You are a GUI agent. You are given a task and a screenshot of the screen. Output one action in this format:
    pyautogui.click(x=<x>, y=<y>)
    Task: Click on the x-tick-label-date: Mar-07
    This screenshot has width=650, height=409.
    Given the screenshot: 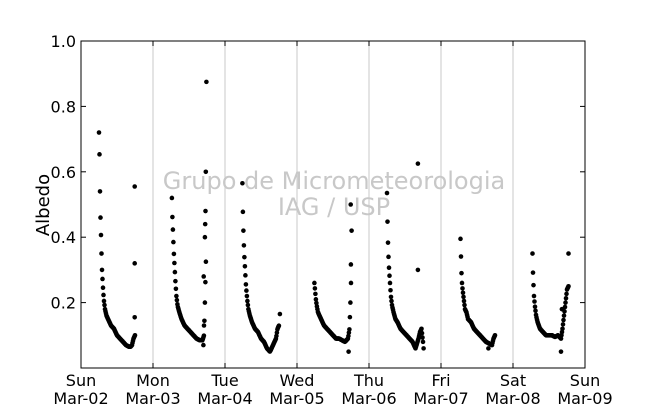 What is the action you would take?
    pyautogui.click(x=440, y=398)
    